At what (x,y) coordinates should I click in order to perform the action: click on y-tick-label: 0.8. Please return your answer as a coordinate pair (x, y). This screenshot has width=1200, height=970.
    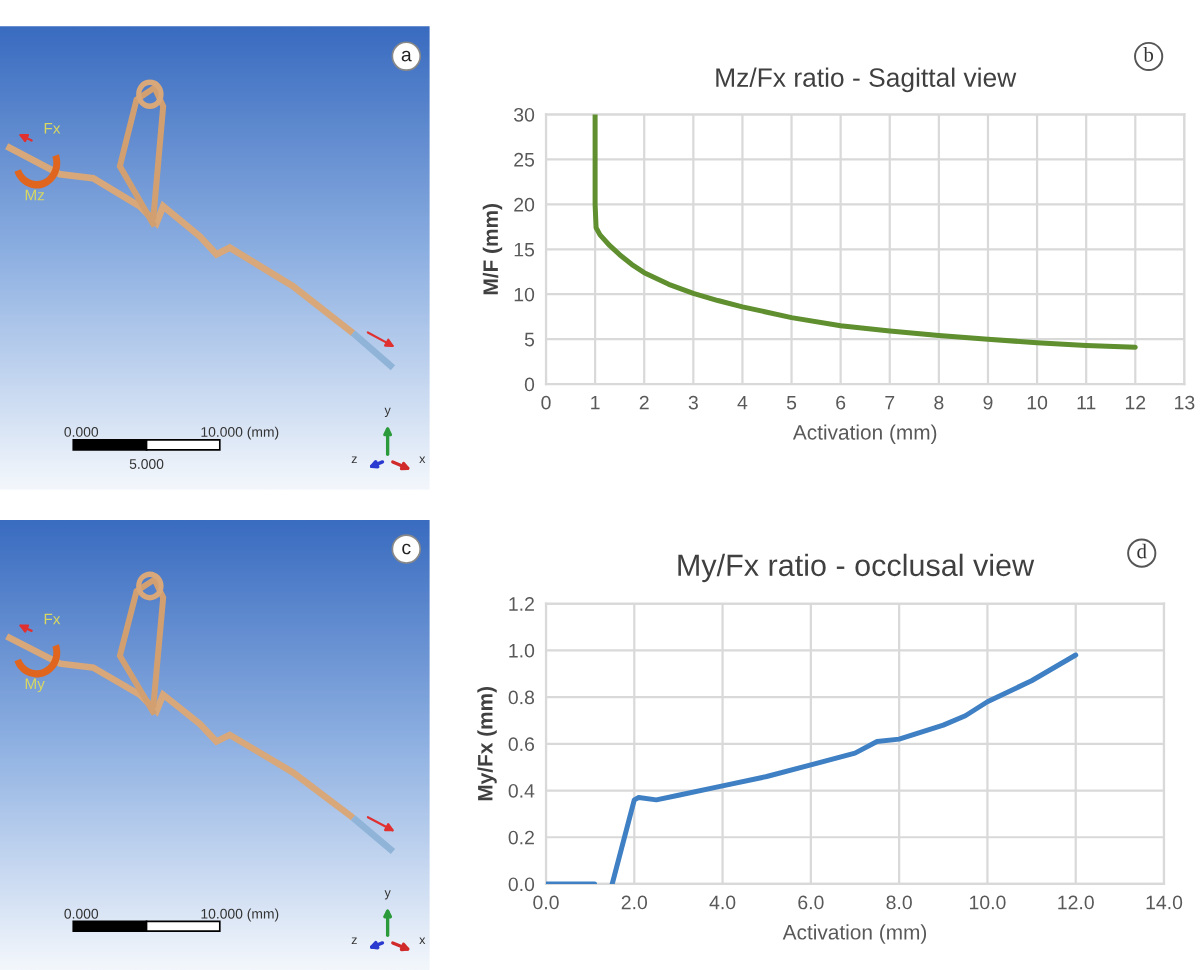
    Looking at the image, I should click on (521, 697).